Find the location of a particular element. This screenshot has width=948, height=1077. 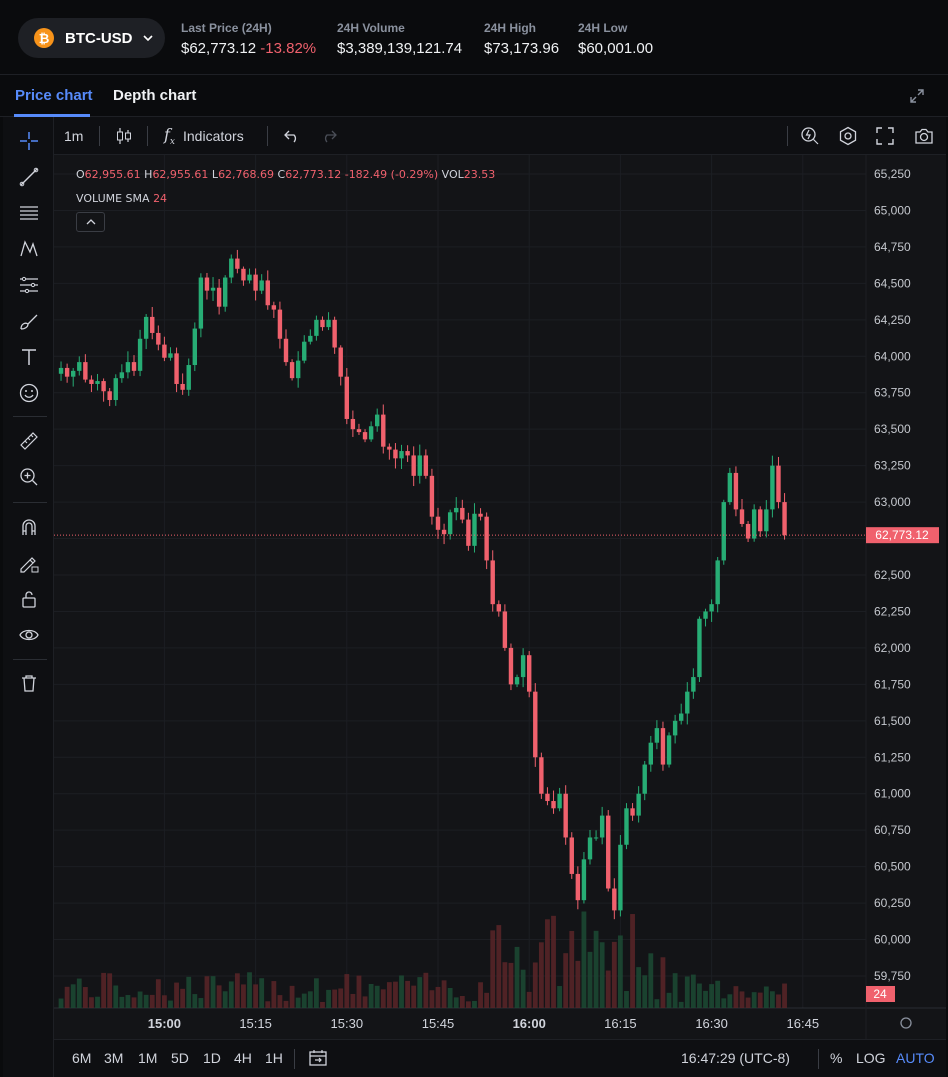

timeframe-5d: 5D is located at coordinates (180, 1058).